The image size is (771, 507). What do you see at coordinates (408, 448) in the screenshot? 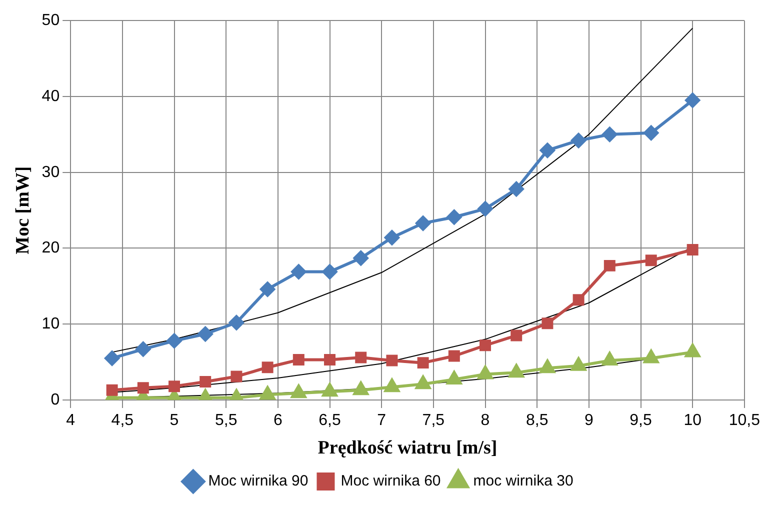
I see `x-axis-title: Prędkość wiatru [m/s]` at bounding box center [408, 448].